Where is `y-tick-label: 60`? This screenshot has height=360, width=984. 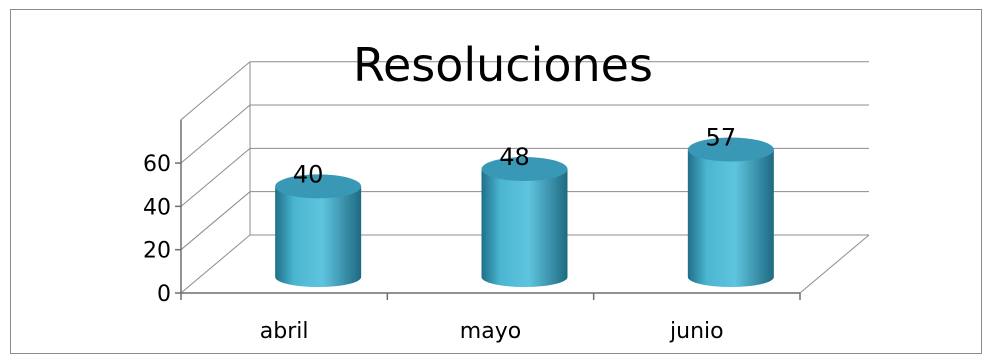 y-tick-label: 60 is located at coordinates (157, 164).